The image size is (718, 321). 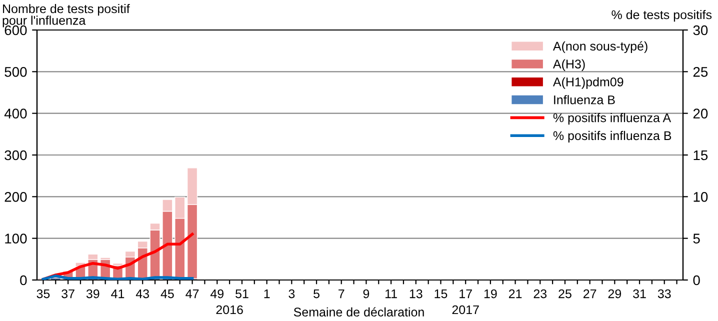 What do you see at coordinates (15, 30) in the screenshot?
I see `y-tick-label: 600` at bounding box center [15, 30].